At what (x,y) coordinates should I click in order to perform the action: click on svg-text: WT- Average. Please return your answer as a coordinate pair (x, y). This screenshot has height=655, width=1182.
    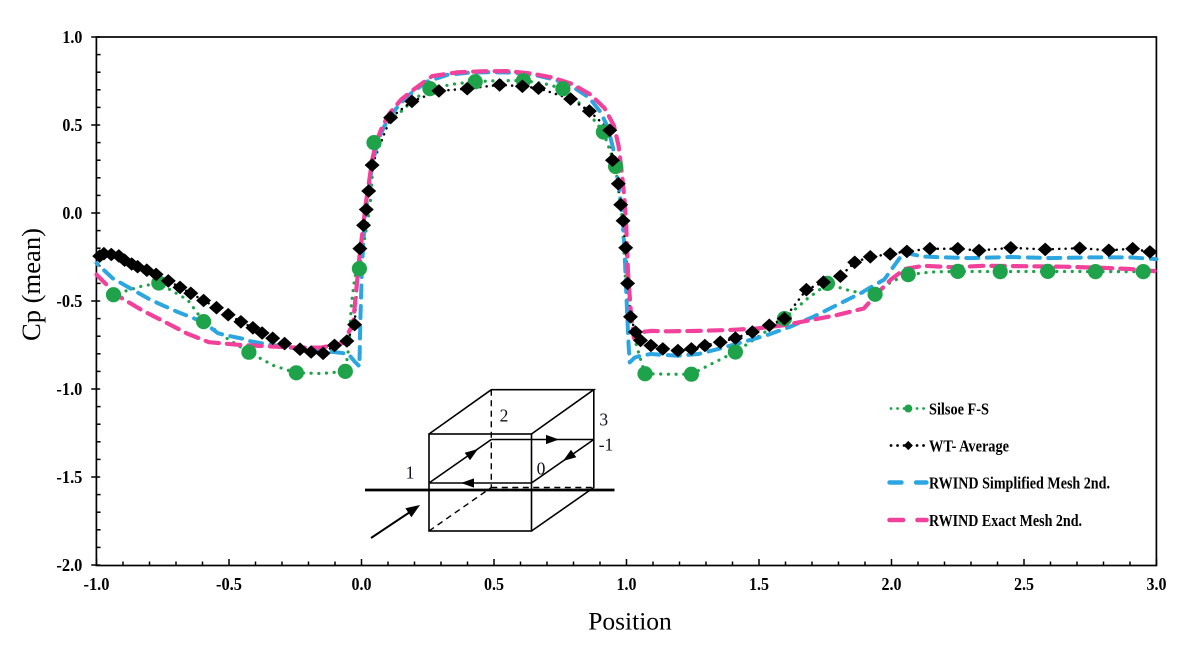
    Looking at the image, I should click on (969, 446).